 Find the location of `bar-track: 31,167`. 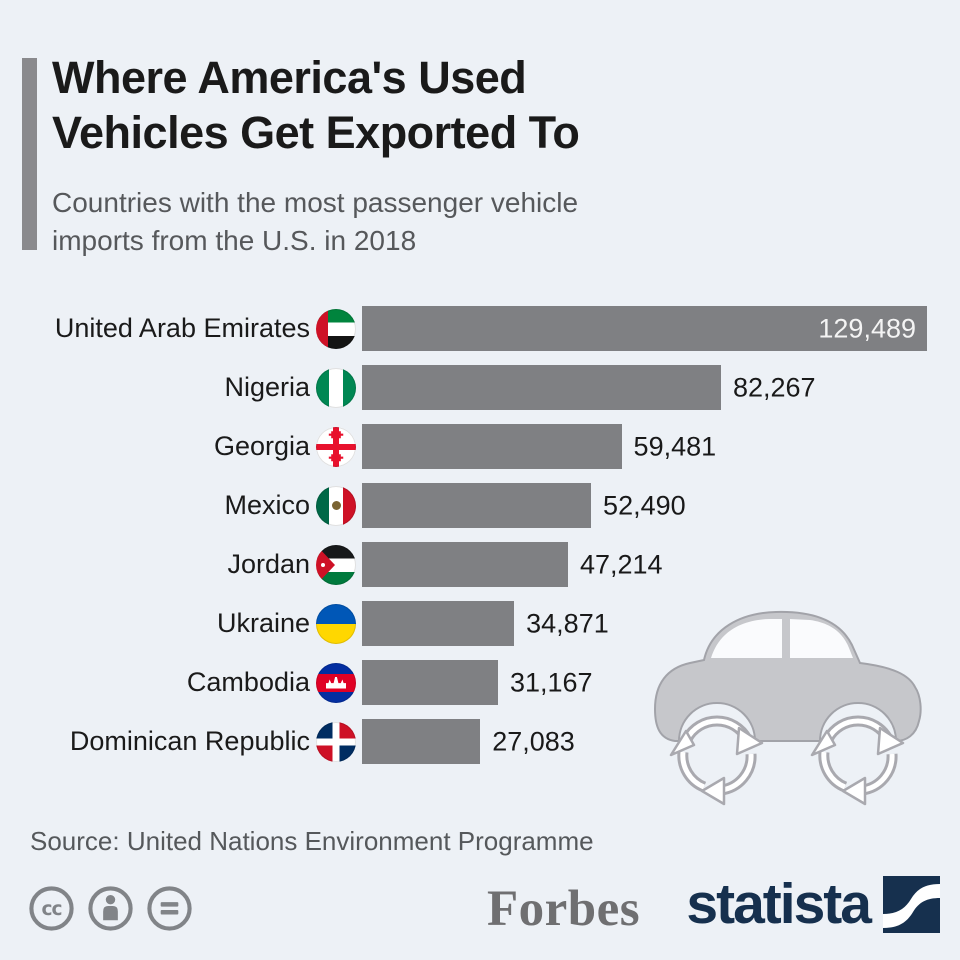

bar-track: 31,167 is located at coordinates (644, 682).